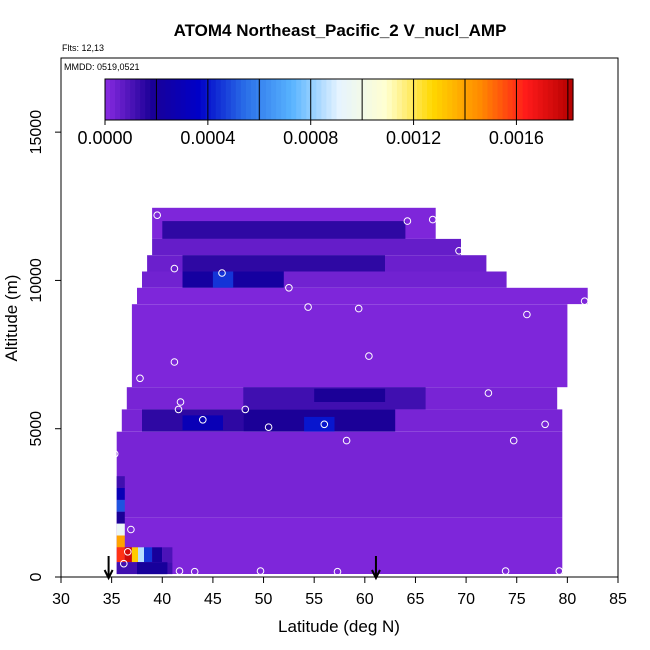  What do you see at coordinates (213, 599) in the screenshot?
I see `x-tick-label: 45` at bounding box center [213, 599].